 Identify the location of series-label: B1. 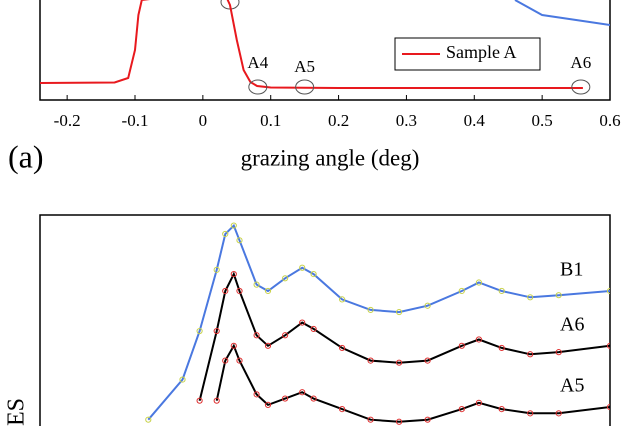
(571, 270).